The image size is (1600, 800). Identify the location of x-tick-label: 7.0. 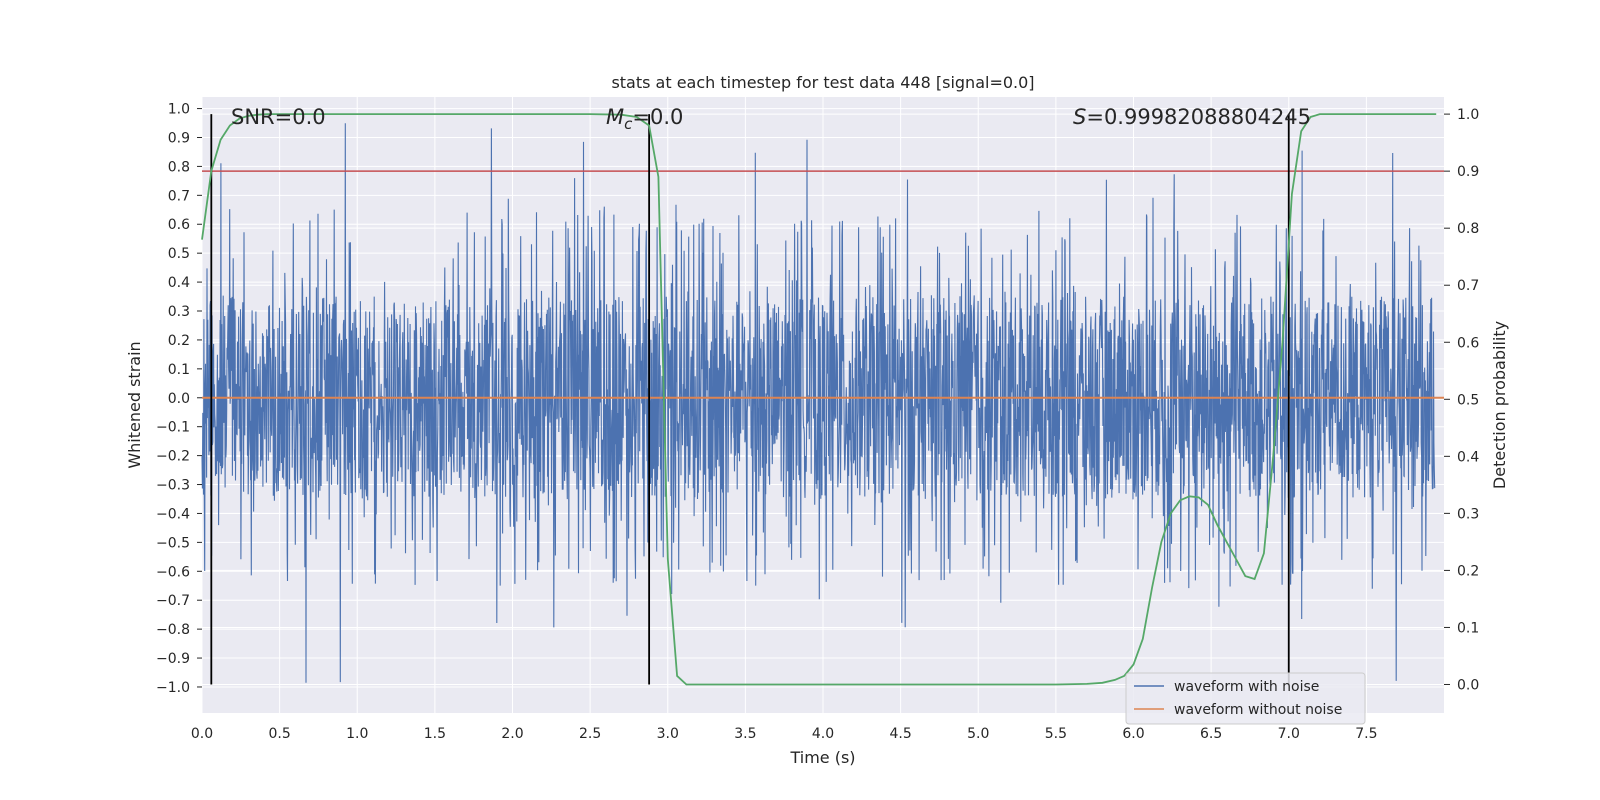
(1289, 734).